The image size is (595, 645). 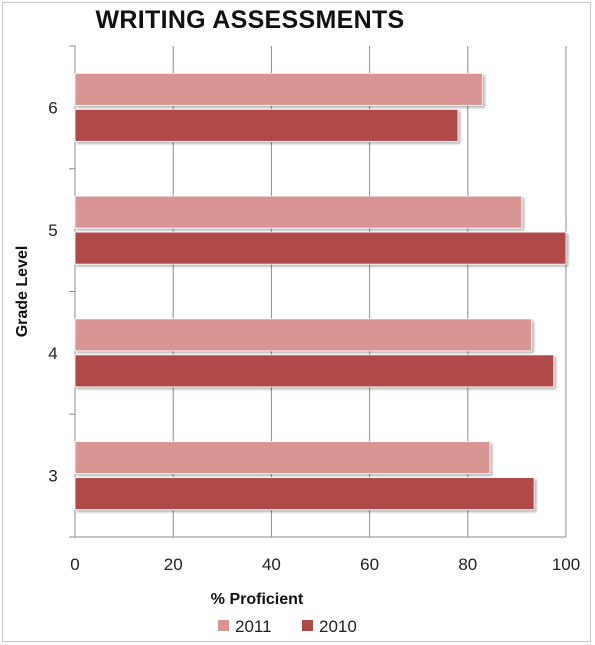 I want to click on legend-swatch-2010, so click(x=307, y=625).